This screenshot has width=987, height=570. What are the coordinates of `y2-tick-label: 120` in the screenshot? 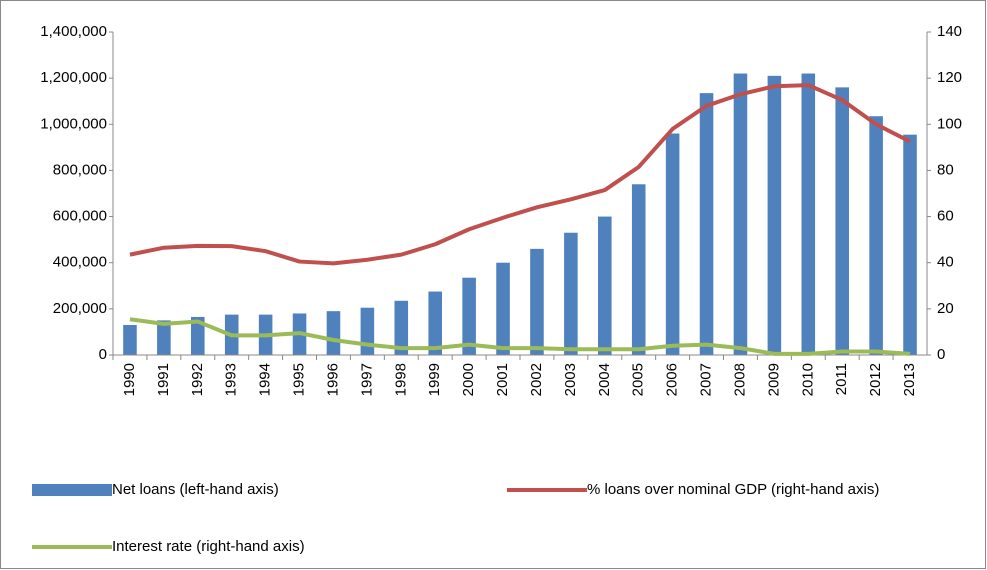 It's located at (949, 77).